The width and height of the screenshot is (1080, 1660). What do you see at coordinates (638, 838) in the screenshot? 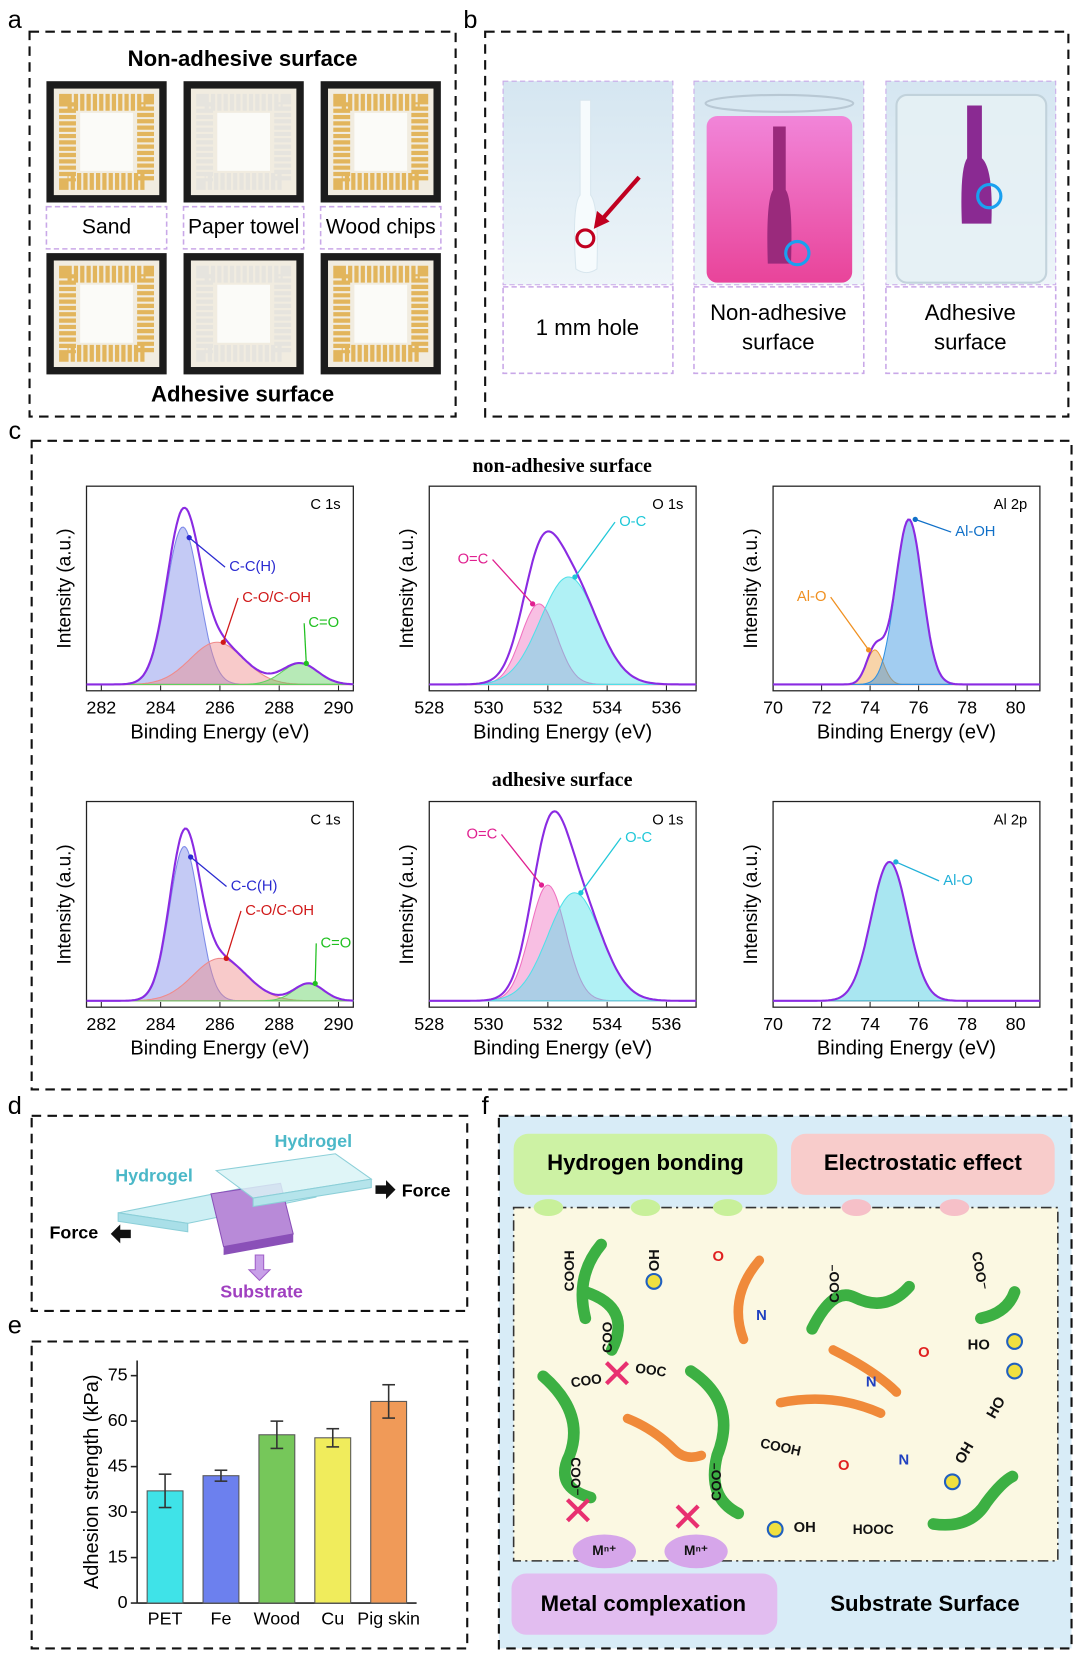
I see `peak-label: O-C` at bounding box center [638, 838].